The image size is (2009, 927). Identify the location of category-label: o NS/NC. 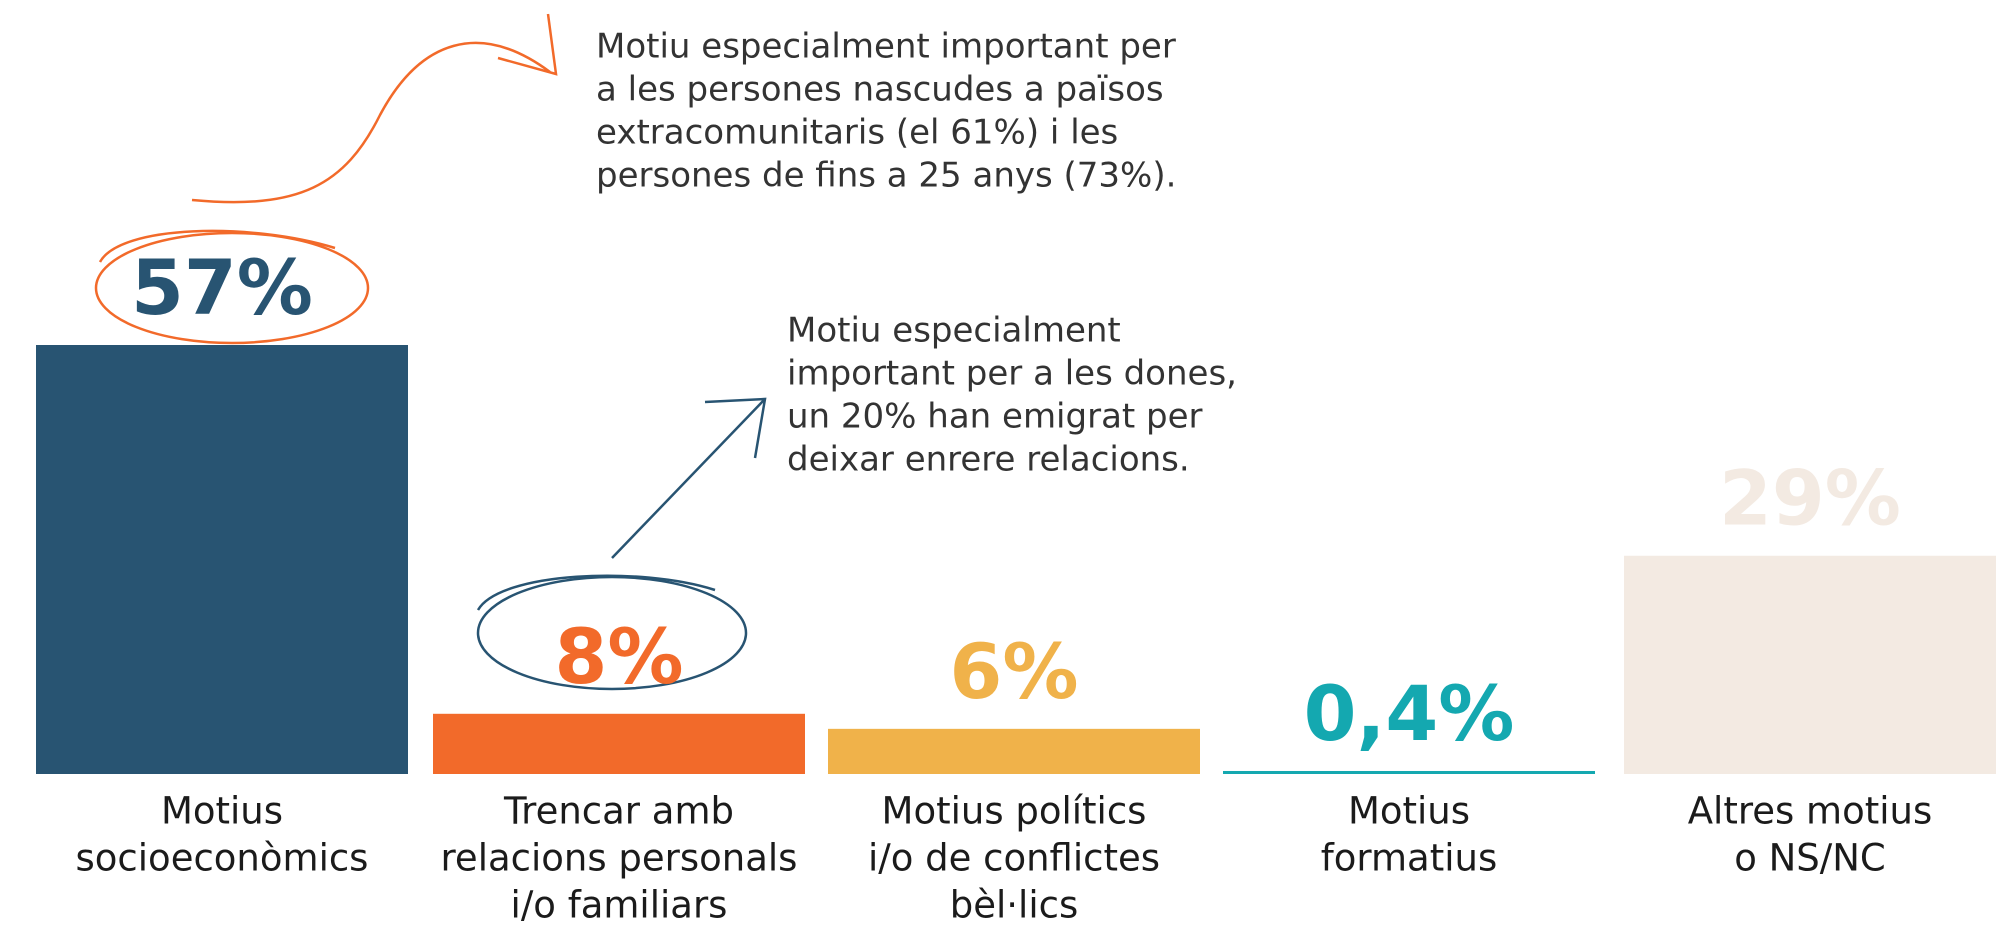
(1810, 858).